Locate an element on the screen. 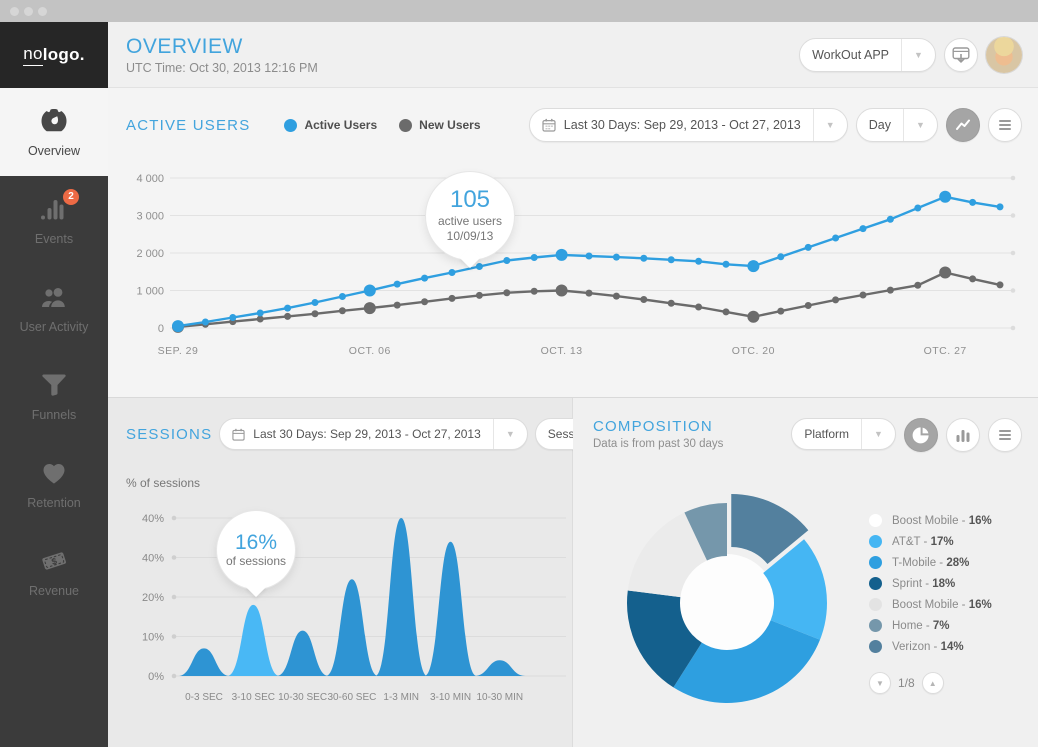 This screenshot has width=1038, height=747. user-avatar is located at coordinates (1004, 54).